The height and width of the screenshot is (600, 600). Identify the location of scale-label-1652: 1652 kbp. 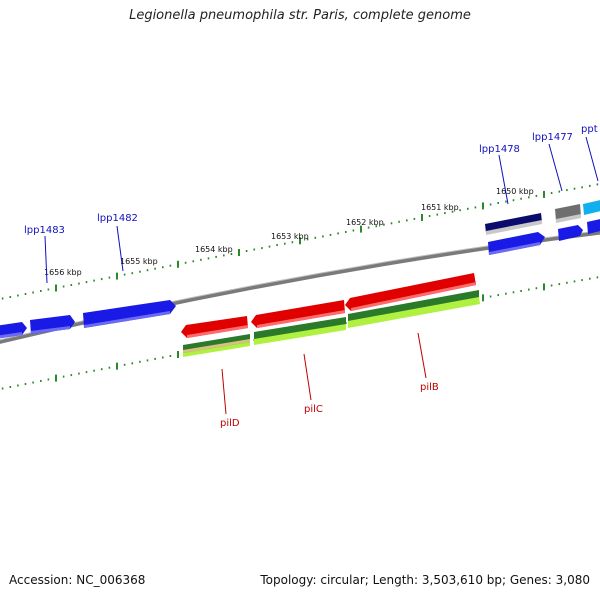
(365, 222).